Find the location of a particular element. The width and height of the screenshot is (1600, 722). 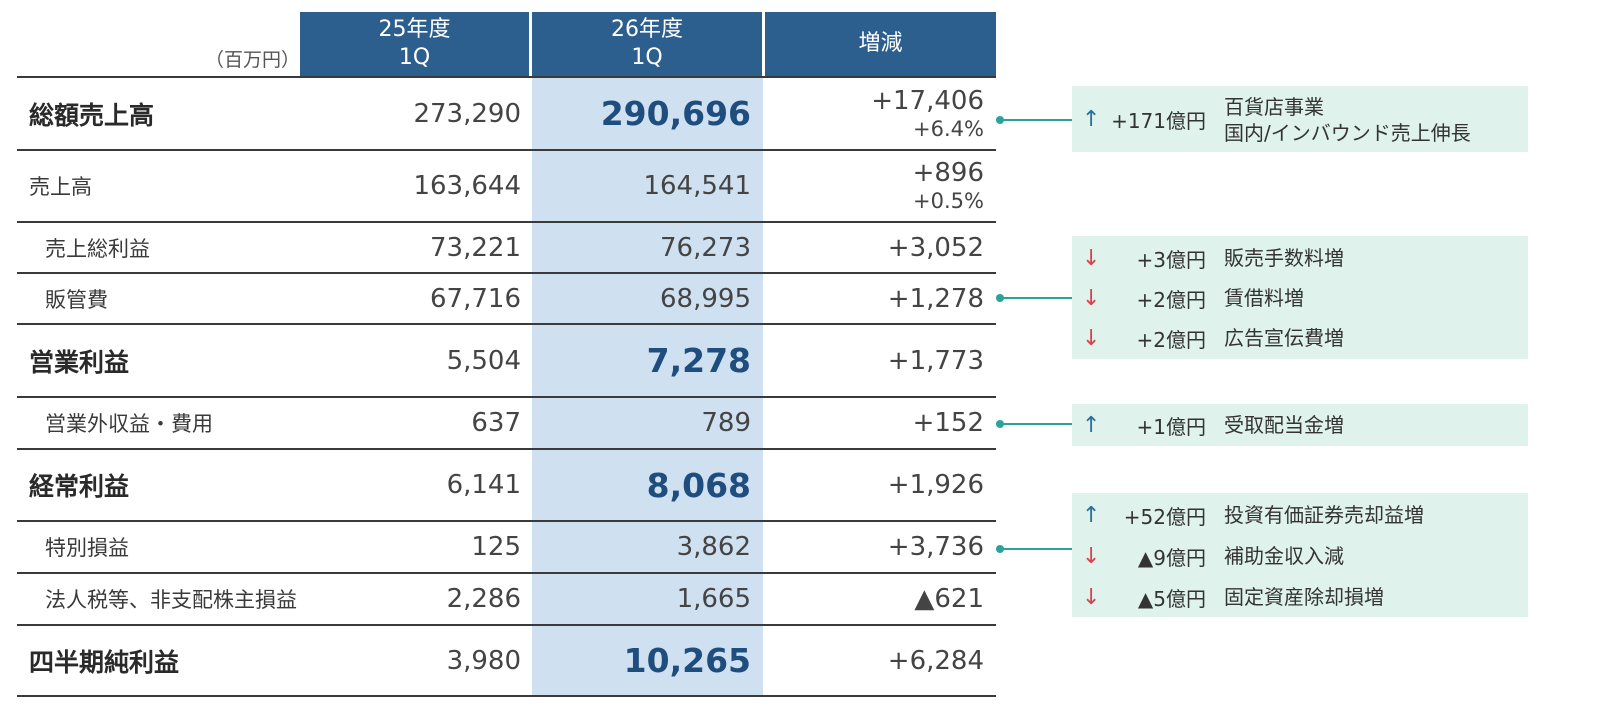

row-label: 総額売上高 is located at coordinates (92, 115).